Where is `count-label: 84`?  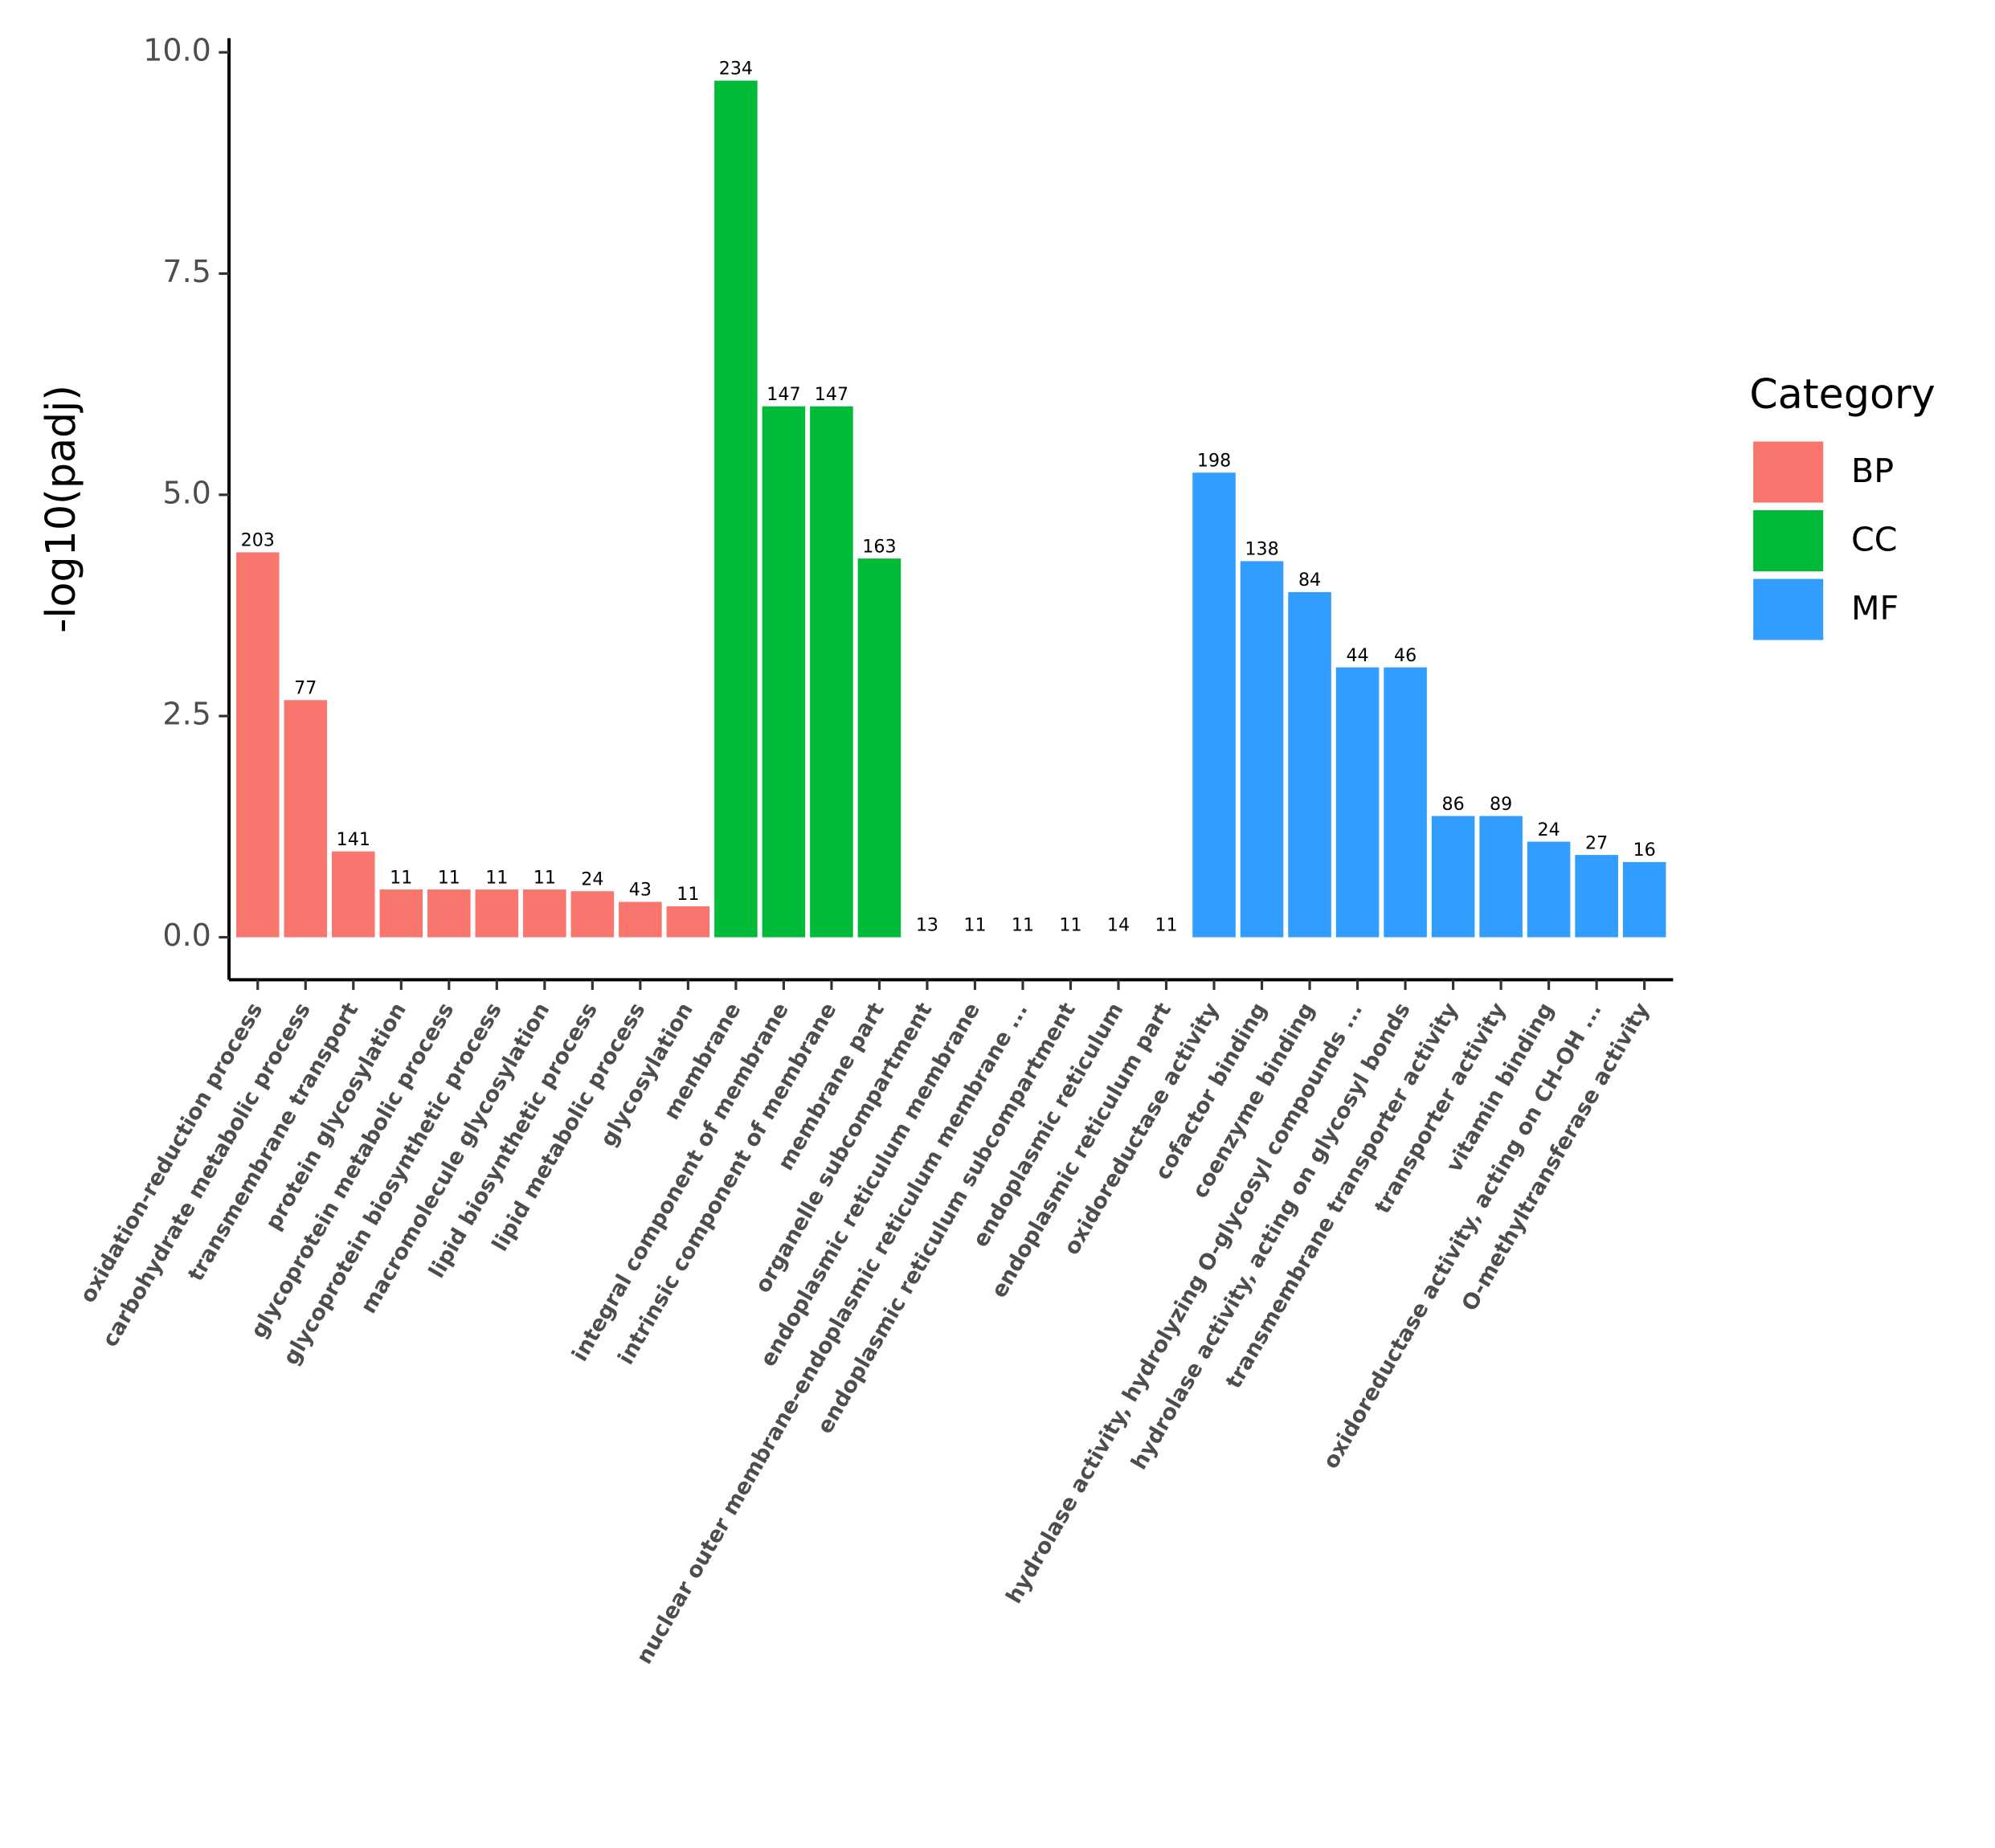
count-label: 84 is located at coordinates (1309, 581).